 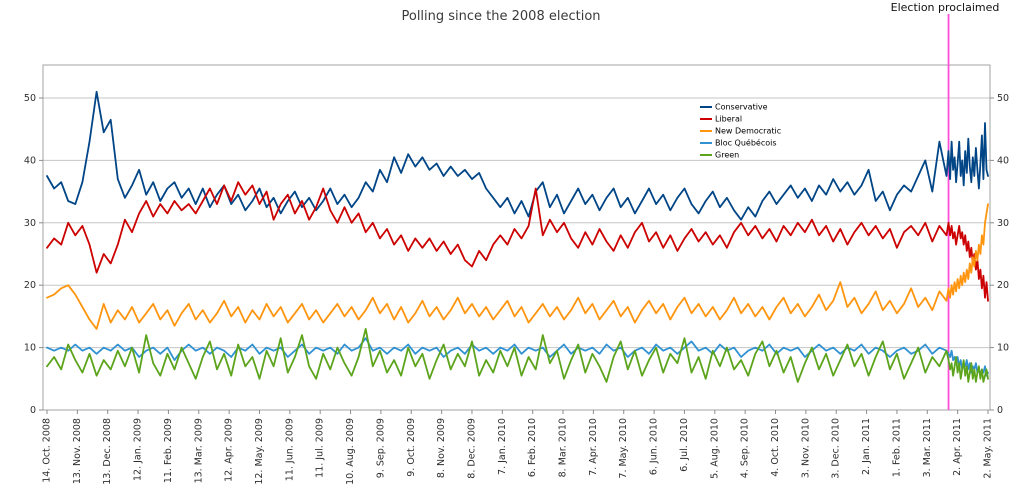 What do you see at coordinates (107, 451) in the screenshot?
I see `x-axis-label: 13. Dec. 2008` at bounding box center [107, 451].